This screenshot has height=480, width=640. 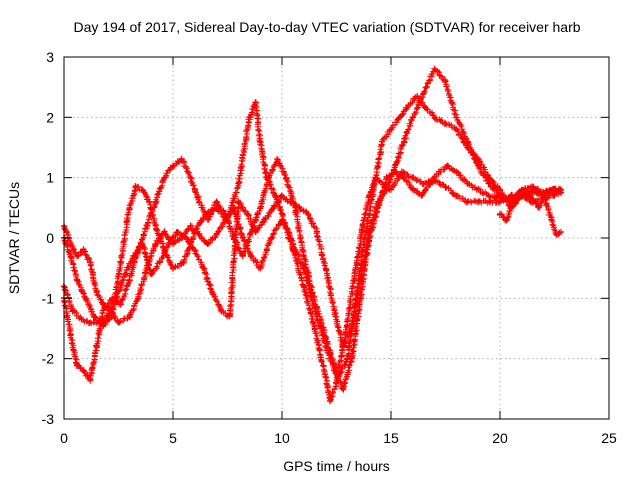 What do you see at coordinates (282, 438) in the screenshot?
I see `x-tick-label: 10` at bounding box center [282, 438].